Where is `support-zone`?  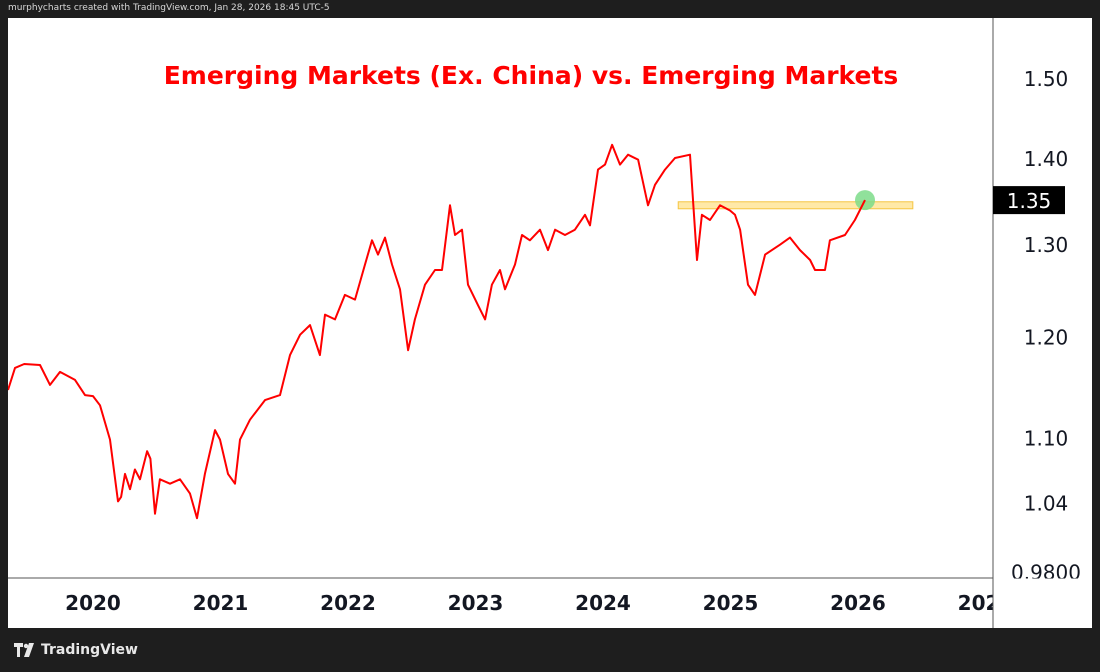 support-zone is located at coordinates (795, 205).